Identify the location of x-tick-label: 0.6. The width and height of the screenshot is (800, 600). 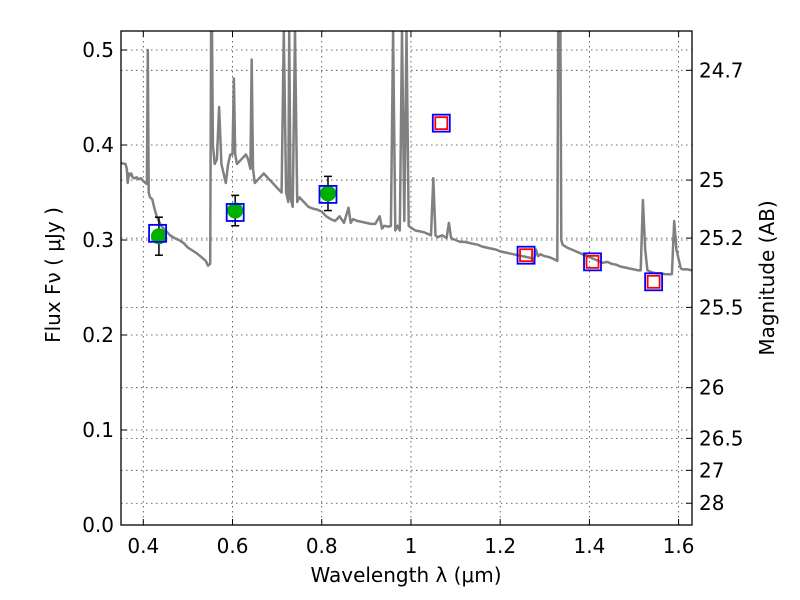
(233, 546).